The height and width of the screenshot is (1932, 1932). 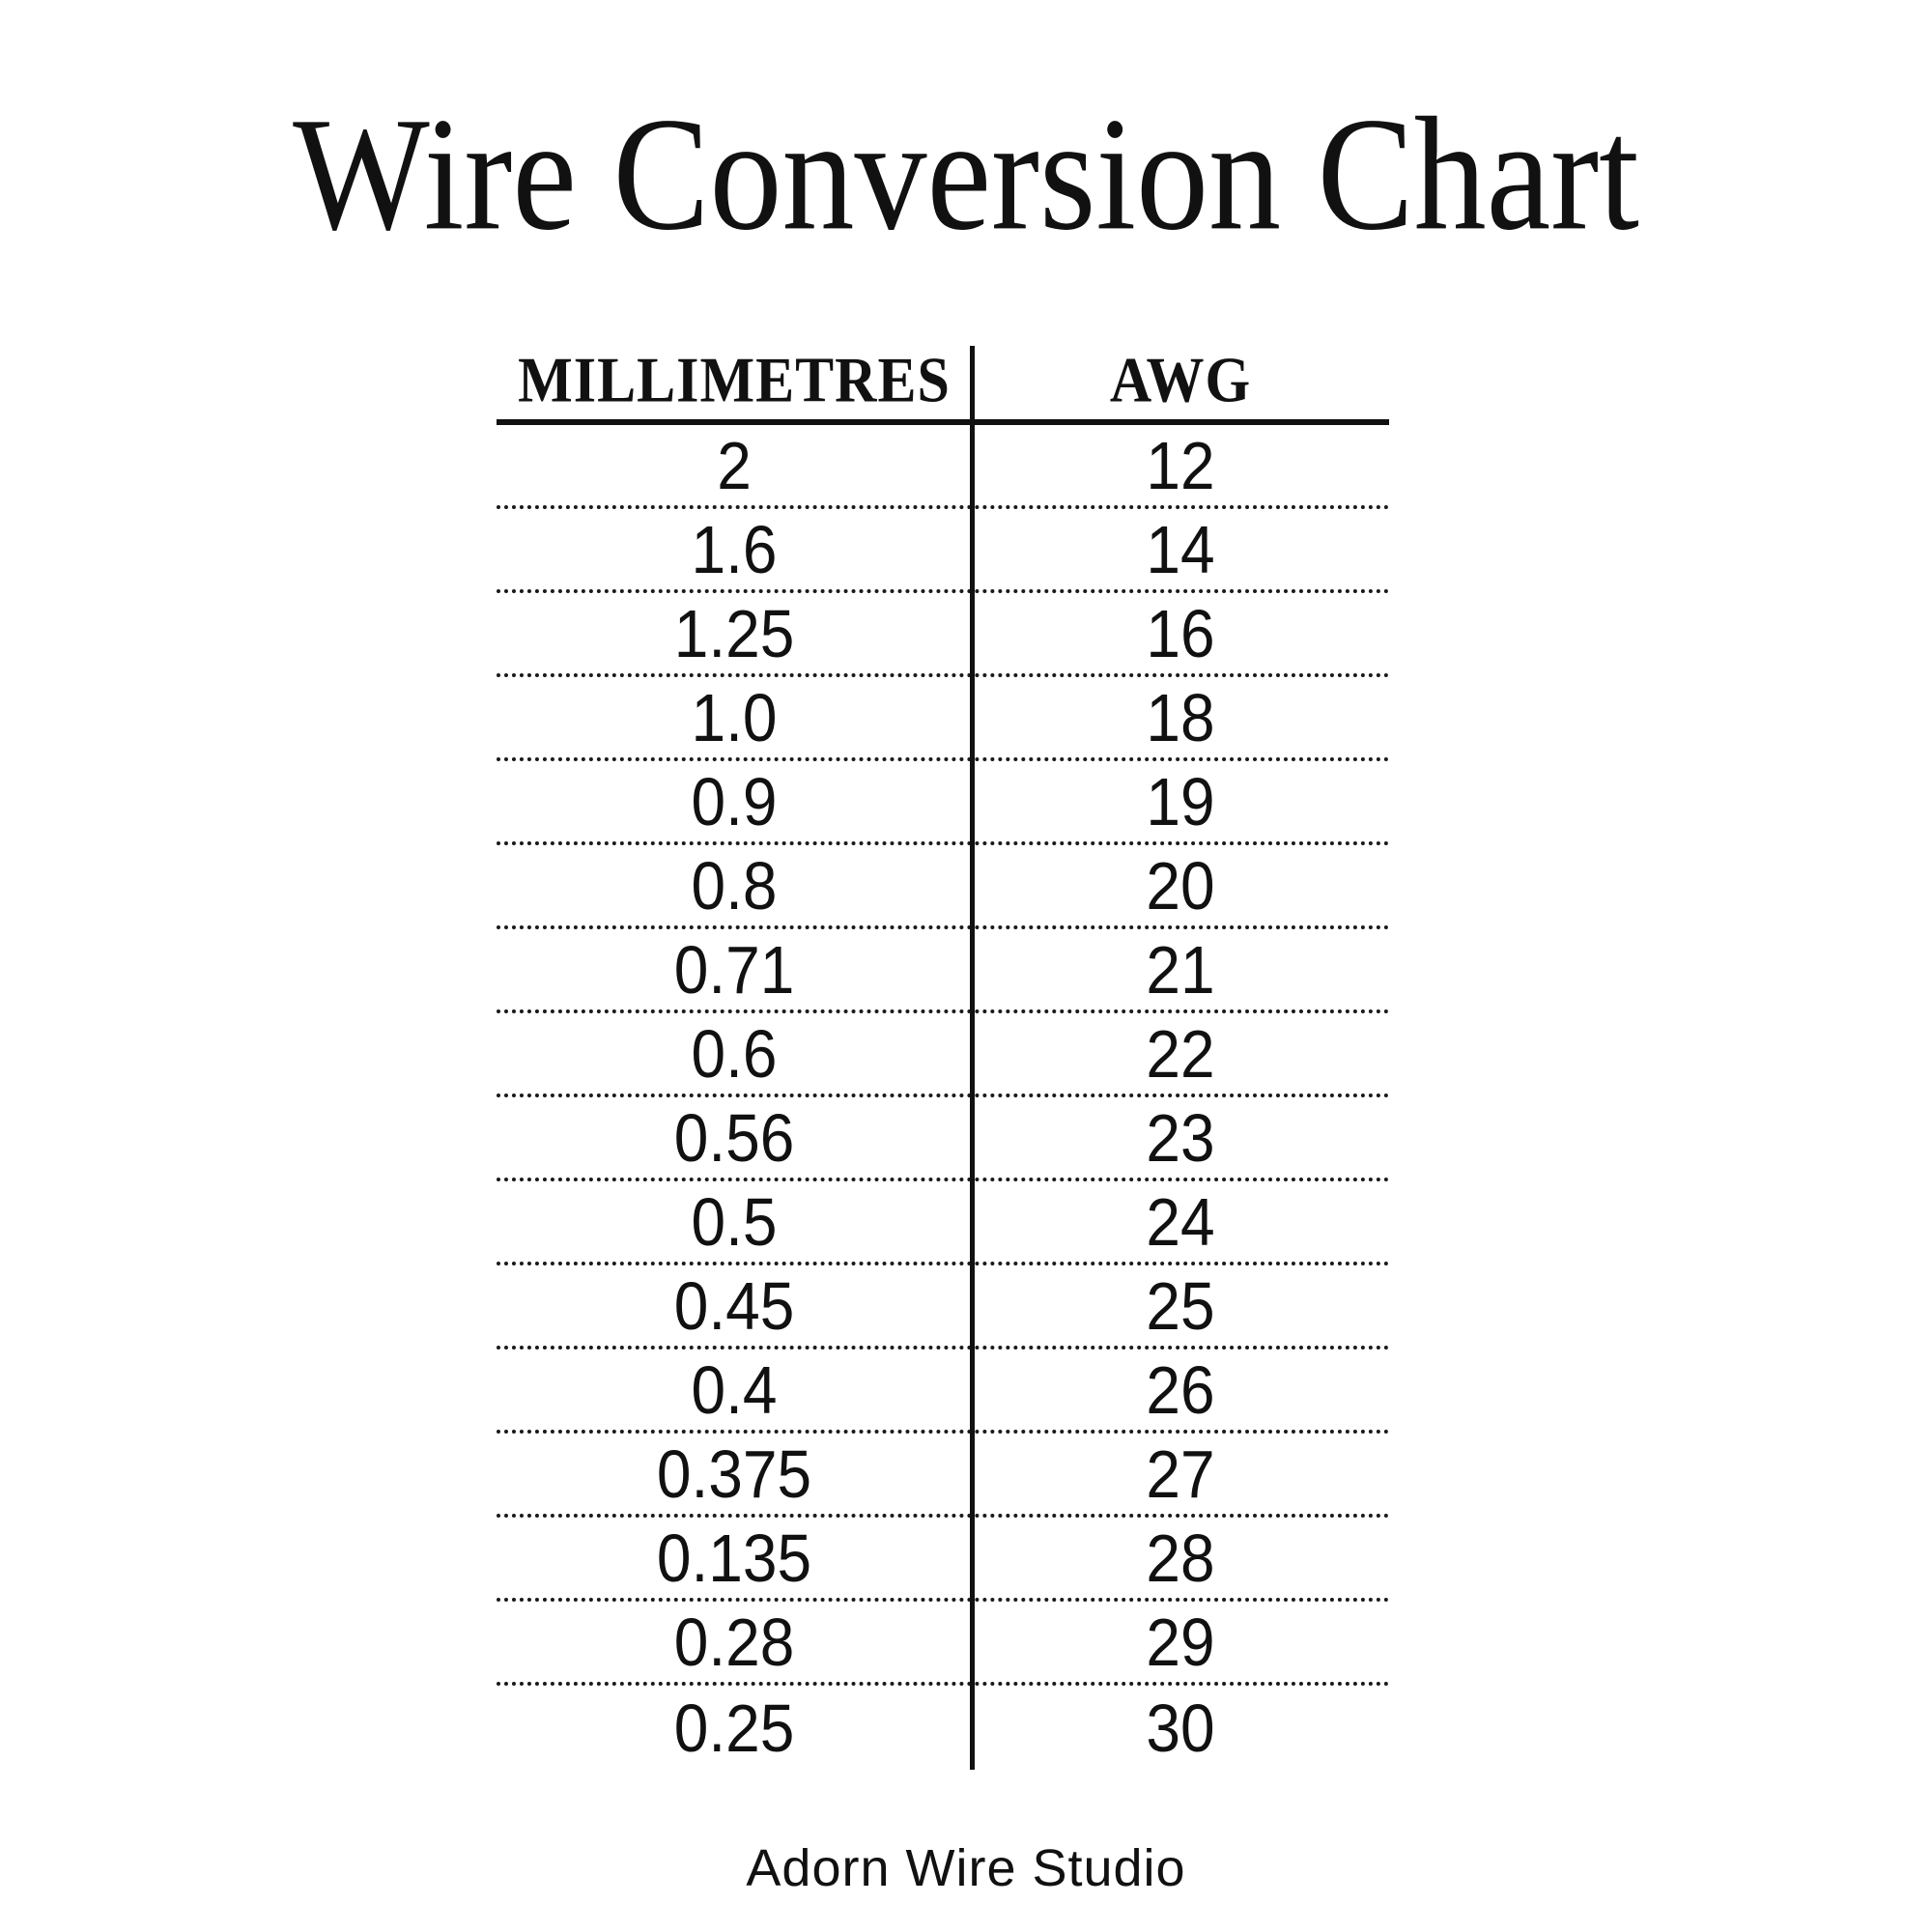 I want to click on awg-value: 20, so click(x=1180, y=885).